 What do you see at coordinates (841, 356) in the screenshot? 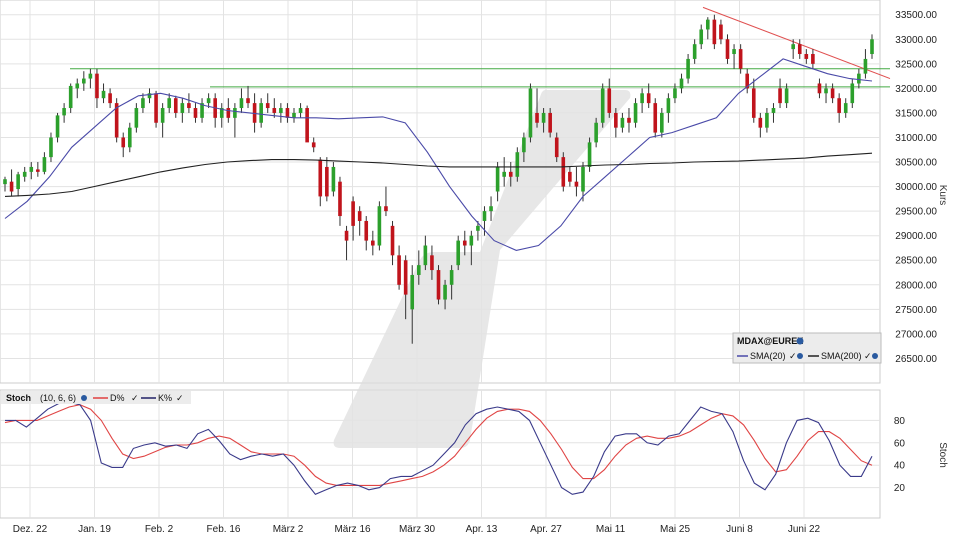
I see `legend-sma200-label: SMA(200)` at bounding box center [841, 356].